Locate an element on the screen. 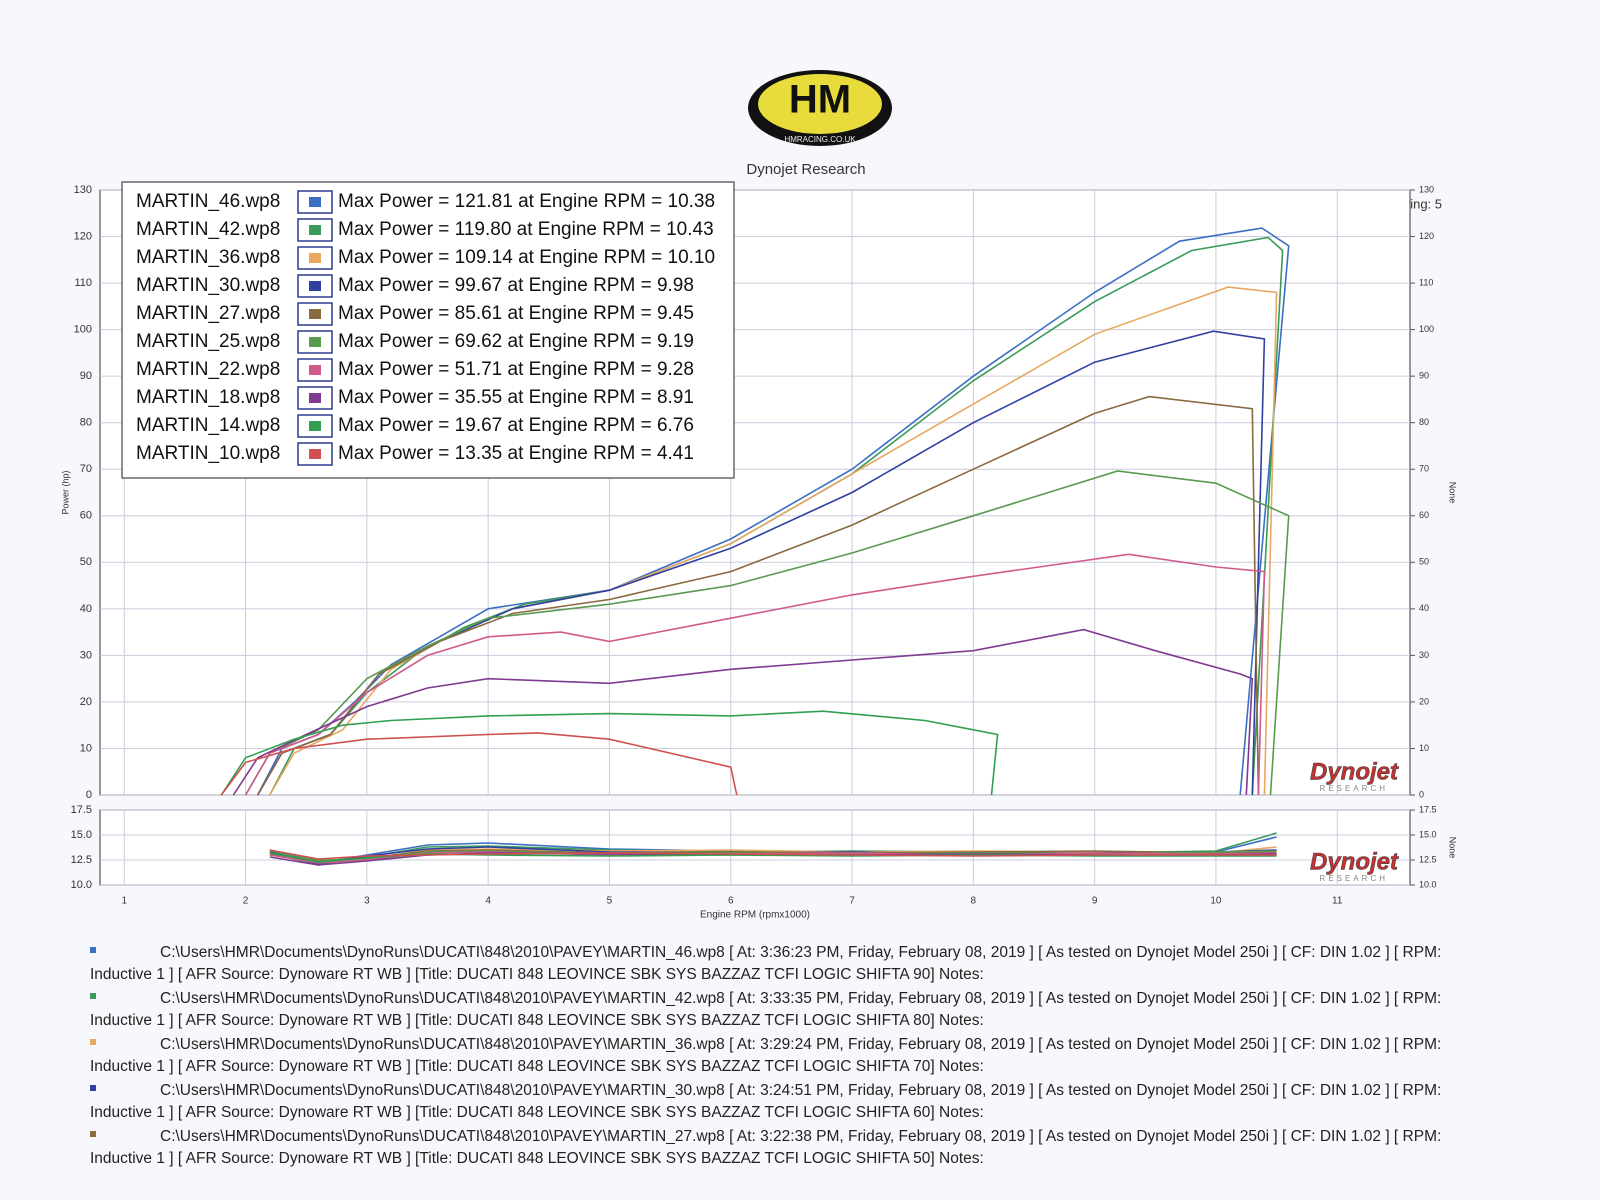  legend-label: Max Power = 99.67 at Engine RPM = 9.98 is located at coordinates (516, 285).